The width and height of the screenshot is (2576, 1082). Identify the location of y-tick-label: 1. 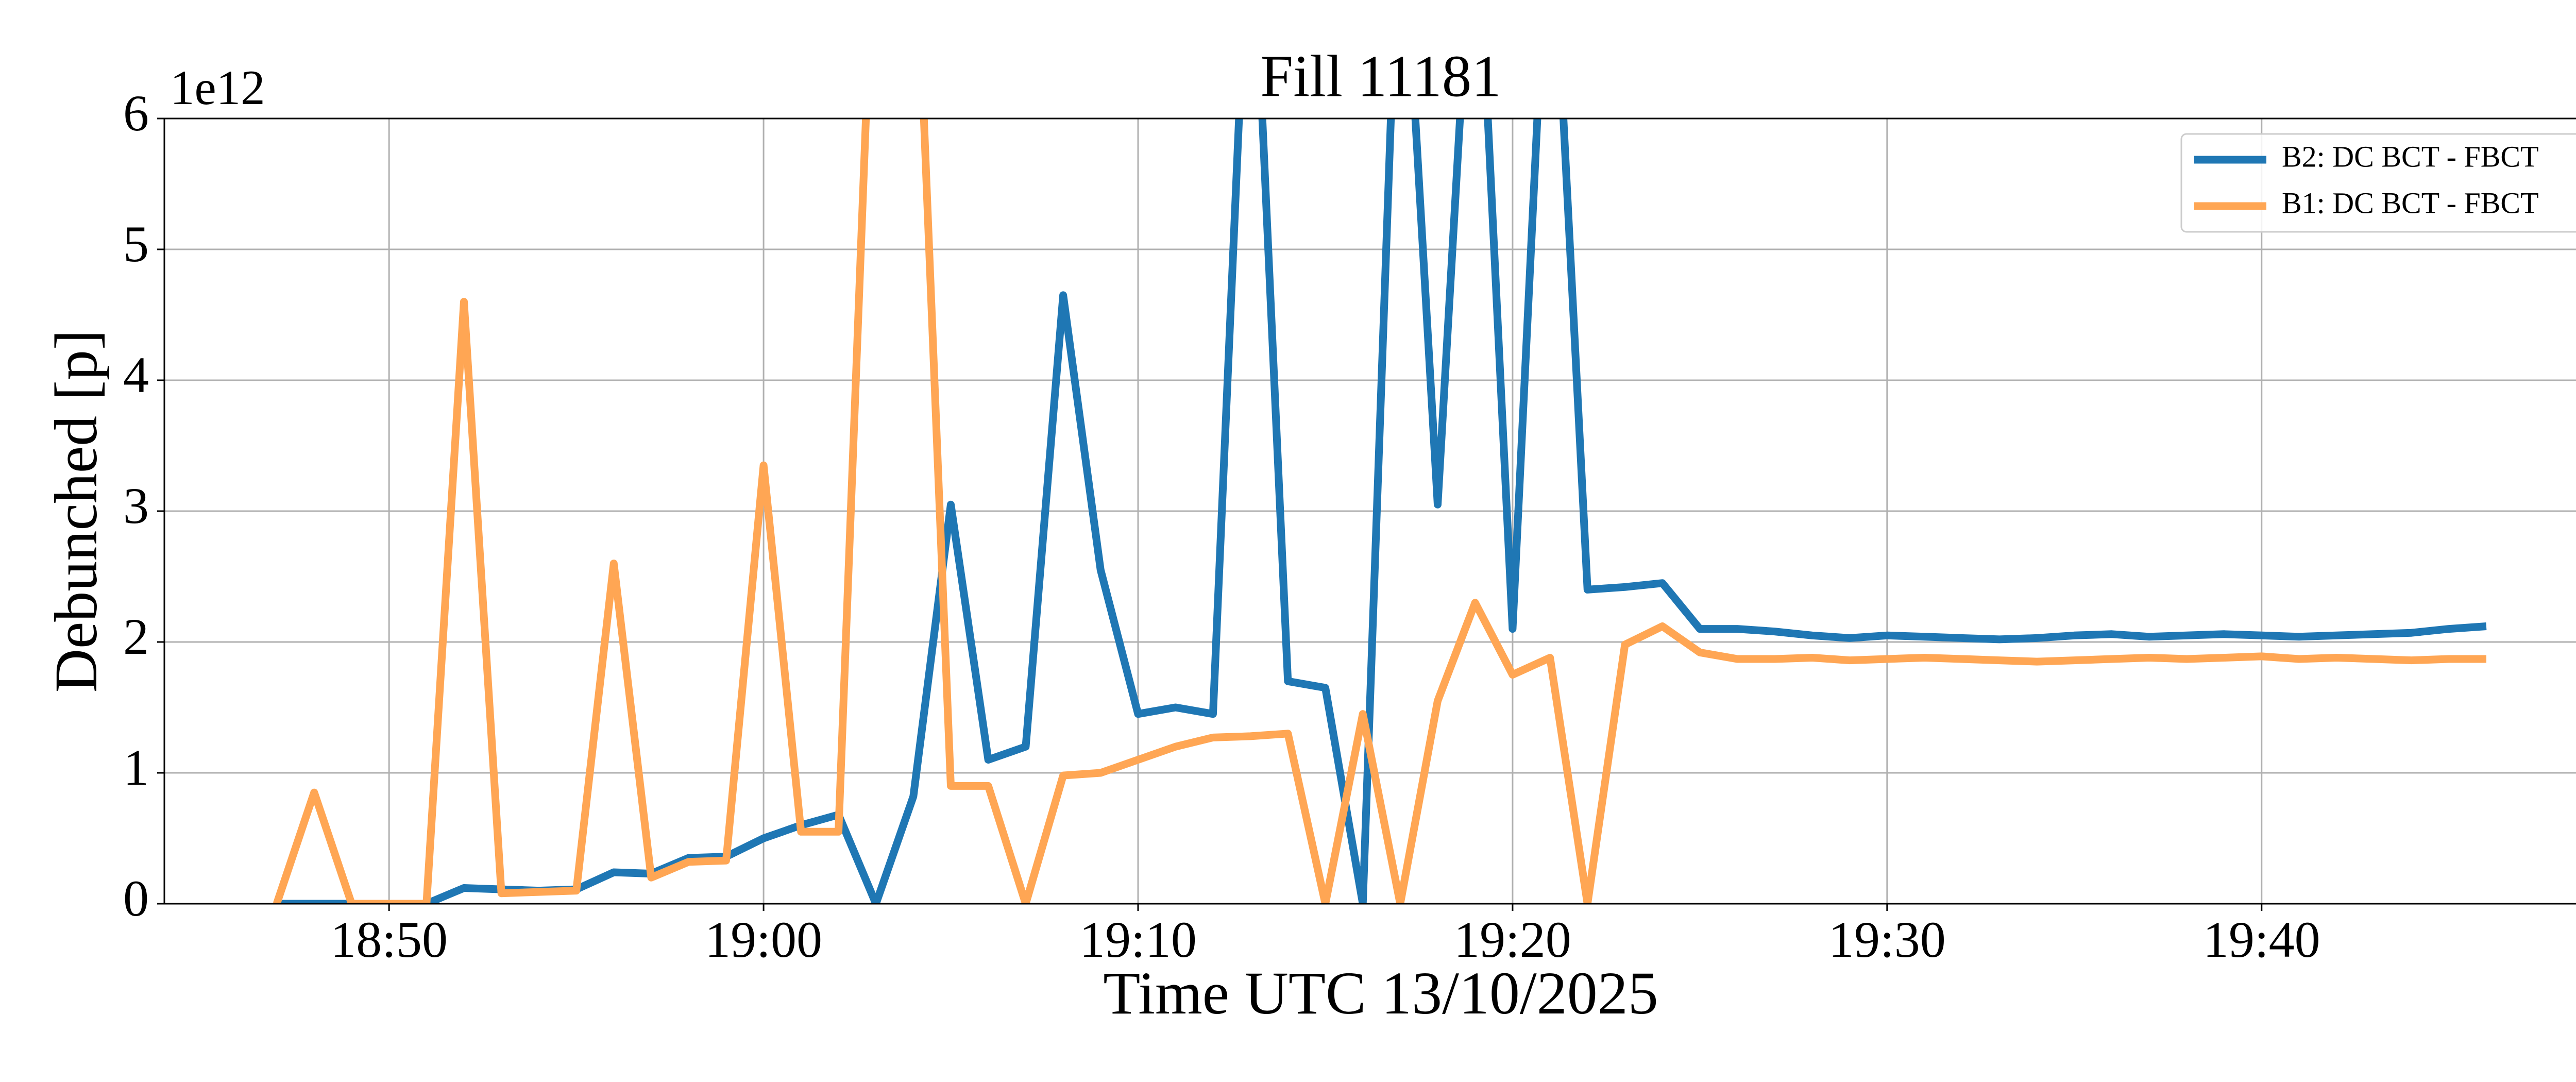
(136, 767).